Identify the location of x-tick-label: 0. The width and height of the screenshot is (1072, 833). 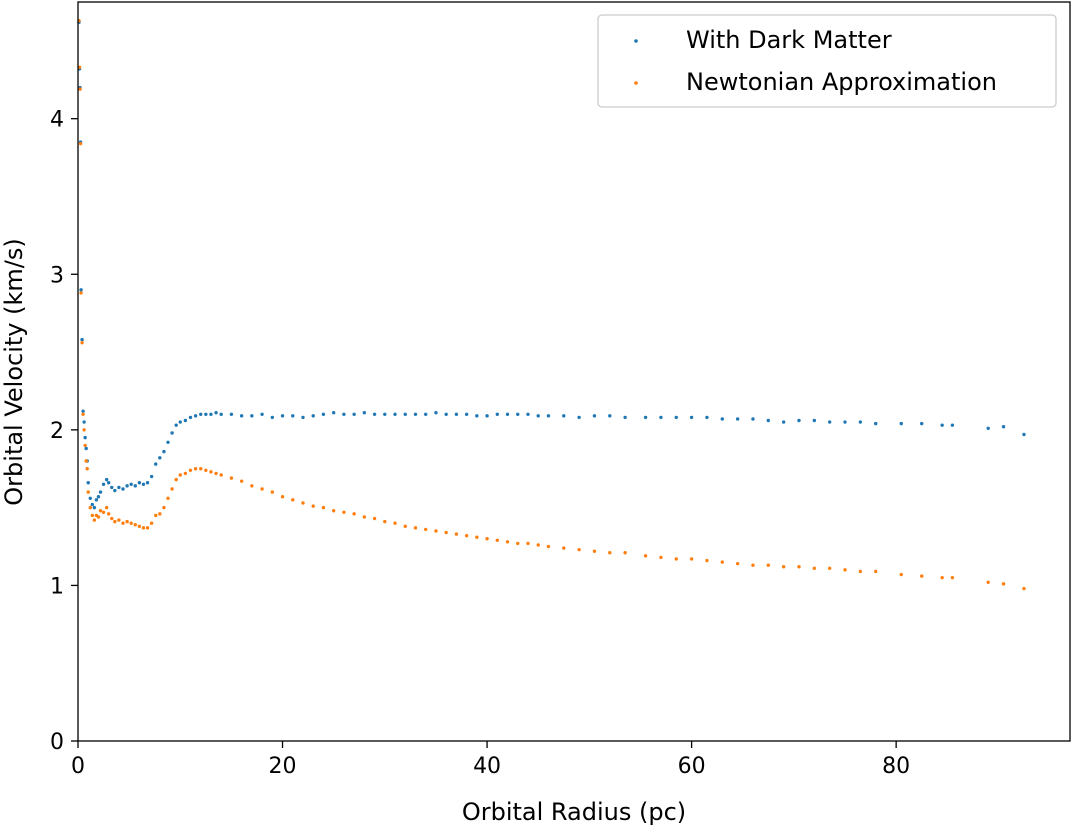
(78, 766).